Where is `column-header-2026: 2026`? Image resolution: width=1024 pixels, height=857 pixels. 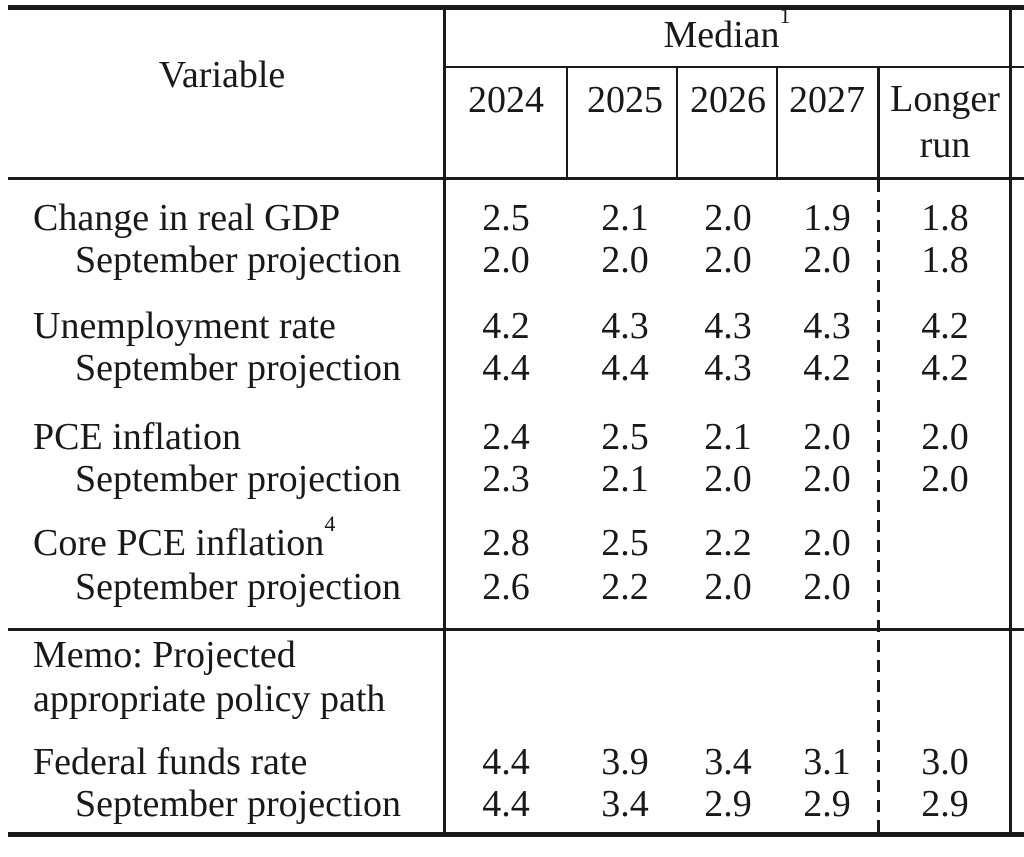 column-header-2026: 2026 is located at coordinates (728, 100).